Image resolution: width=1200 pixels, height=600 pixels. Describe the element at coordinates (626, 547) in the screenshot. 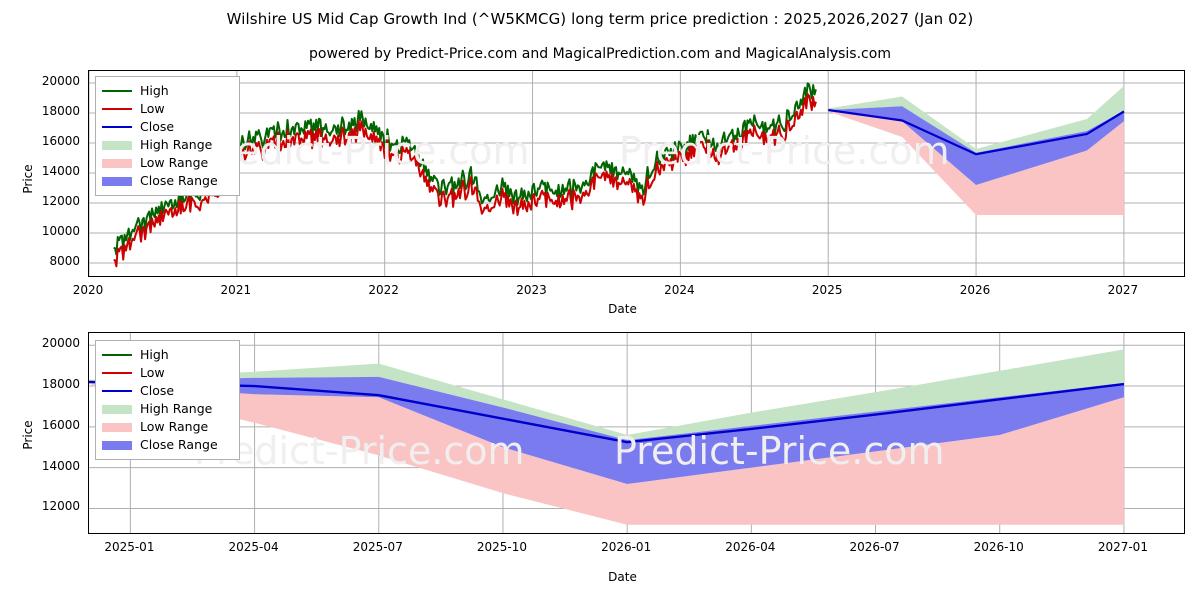

I see `bottom-chart-xtick: 2026-01` at that location.